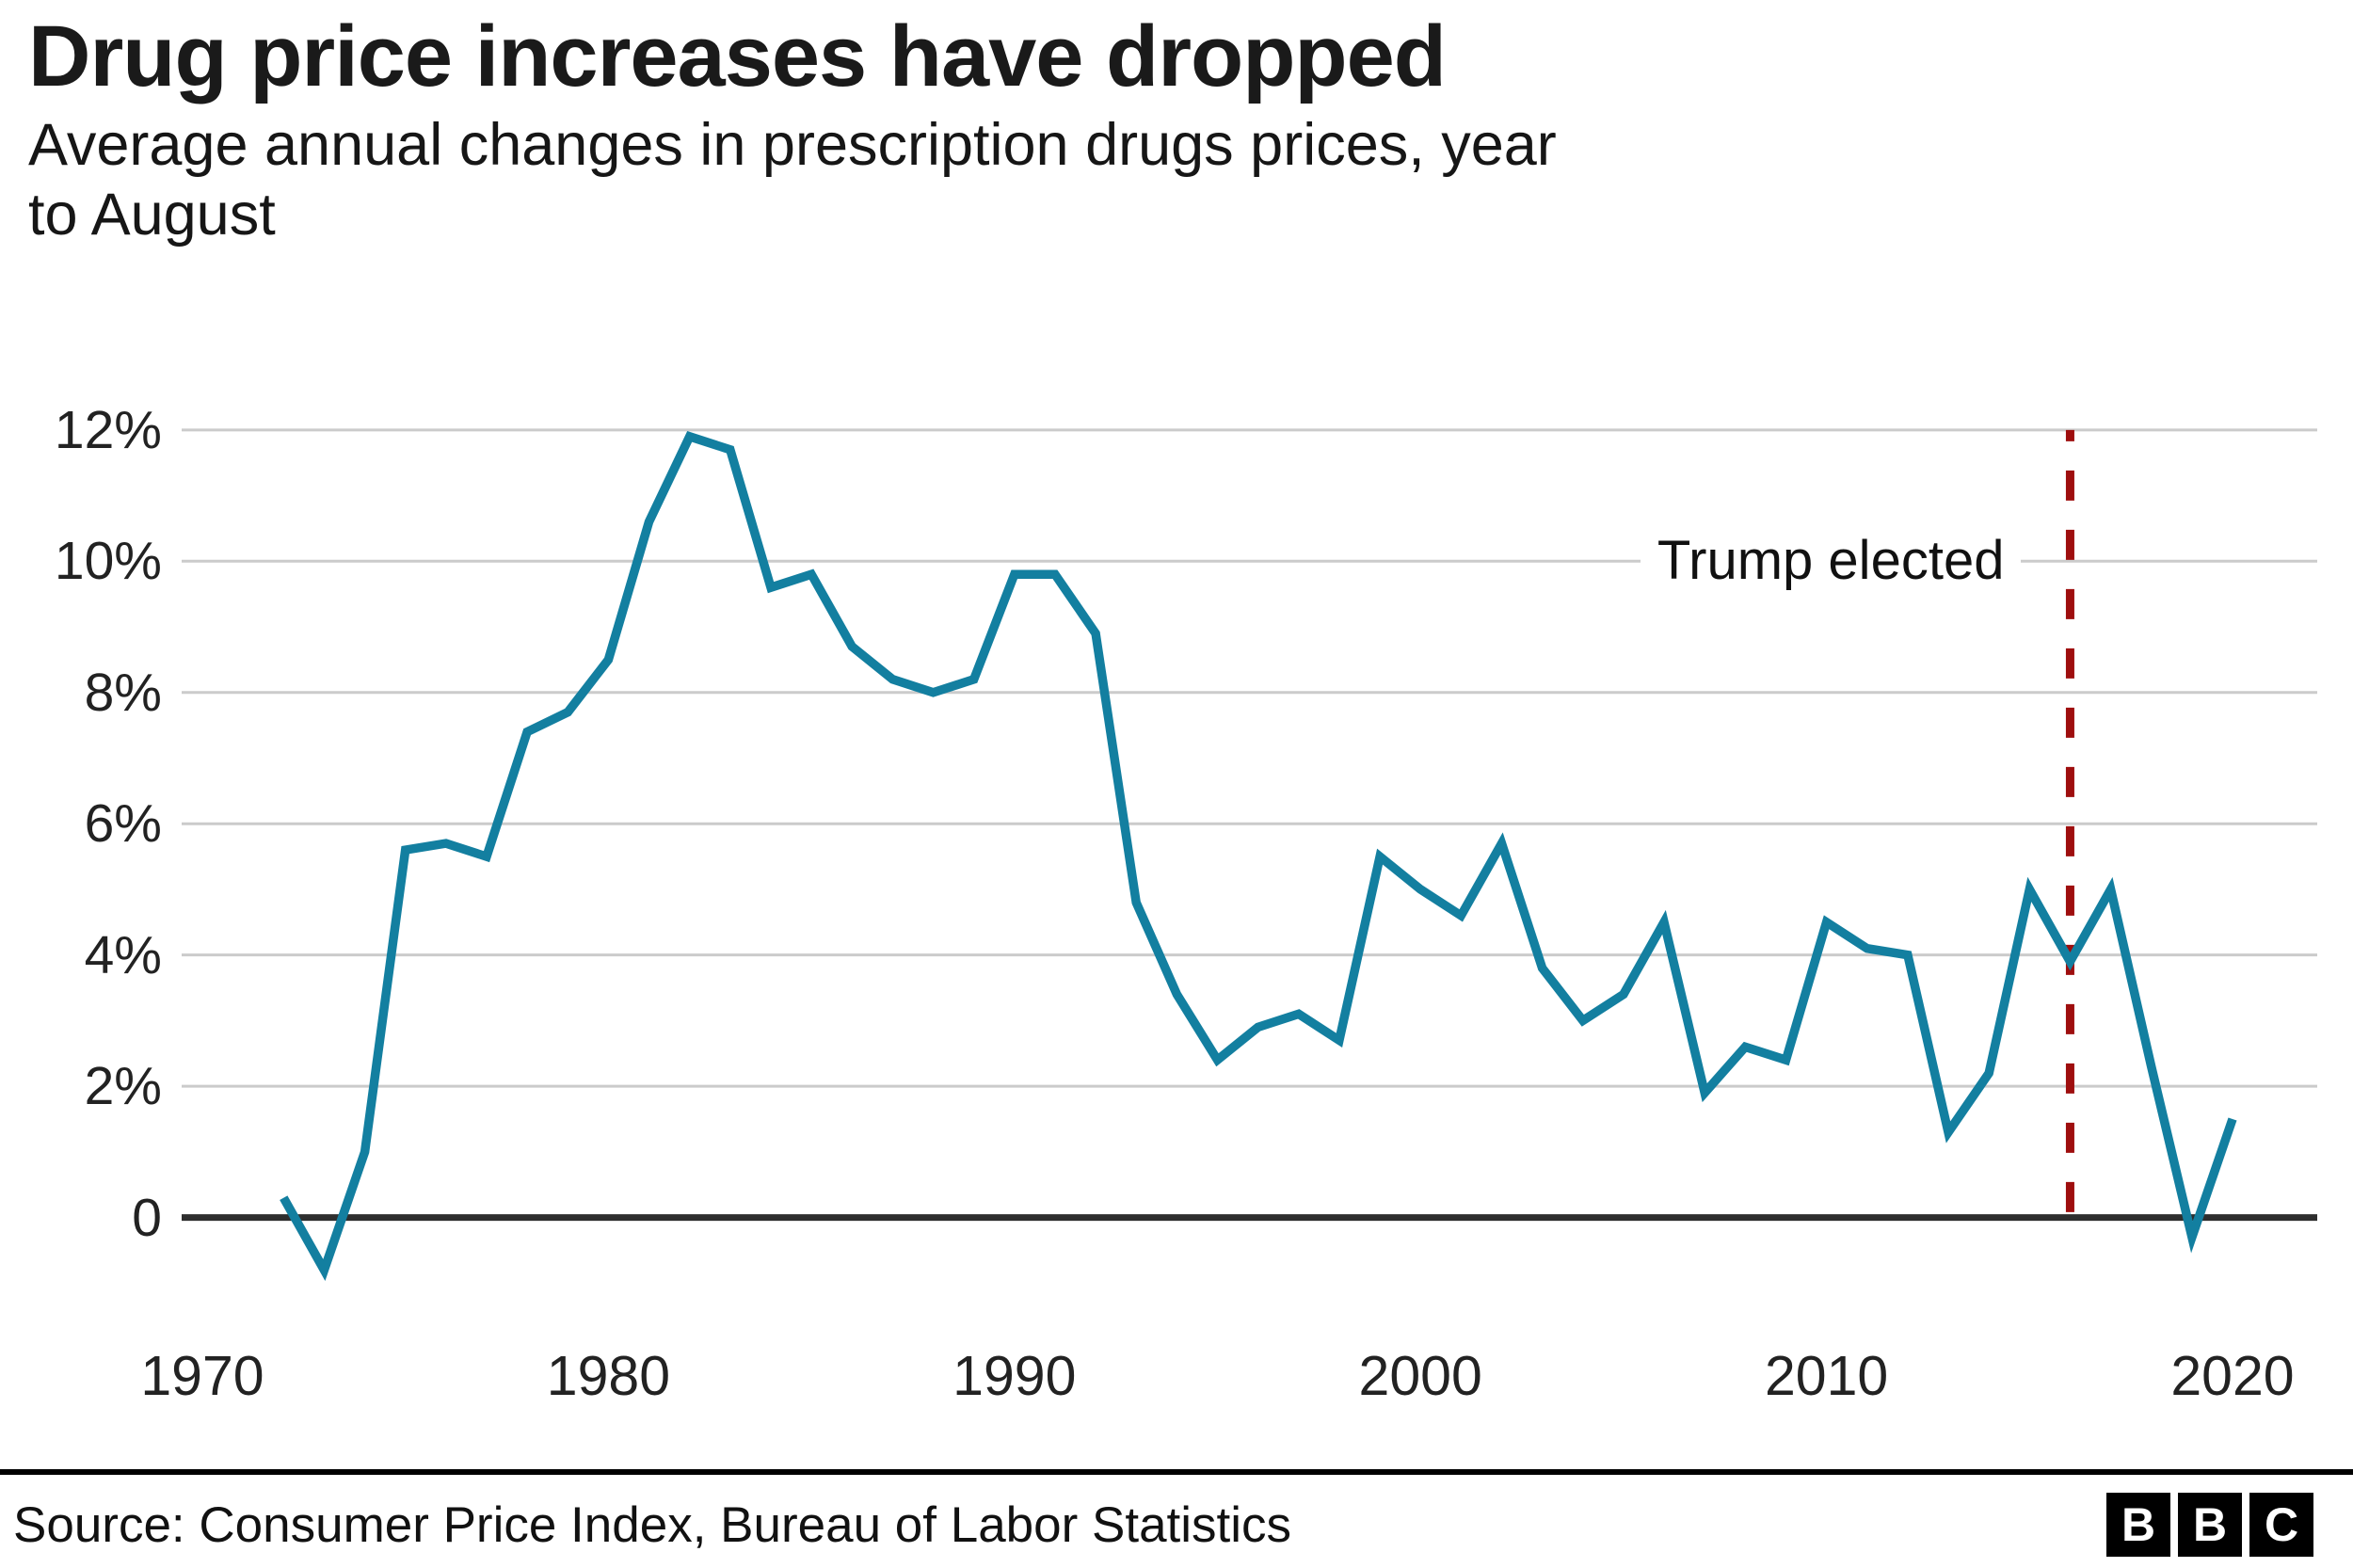  I want to click on x-axis-tick-label: 1970, so click(202, 1376).